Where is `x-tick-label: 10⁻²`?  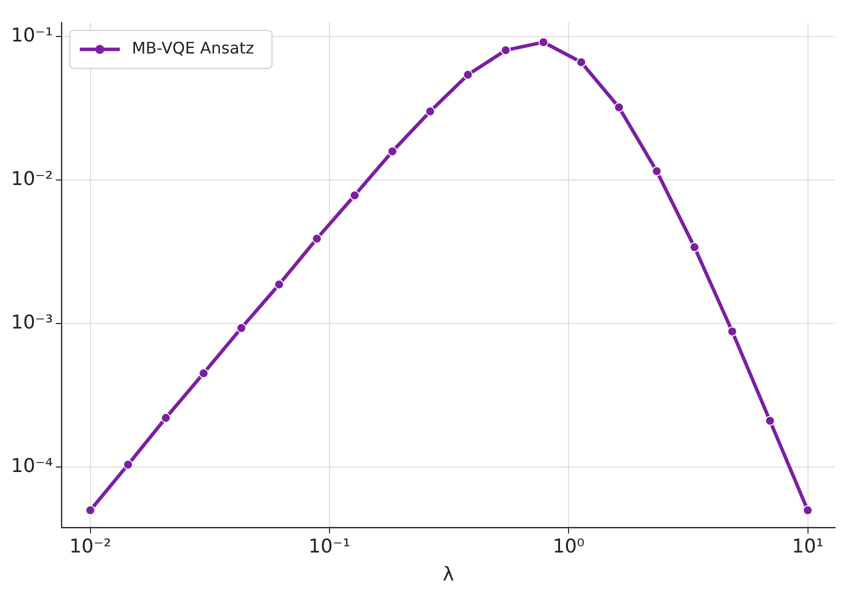
x-tick-label: 10⁻² is located at coordinates (90, 547).